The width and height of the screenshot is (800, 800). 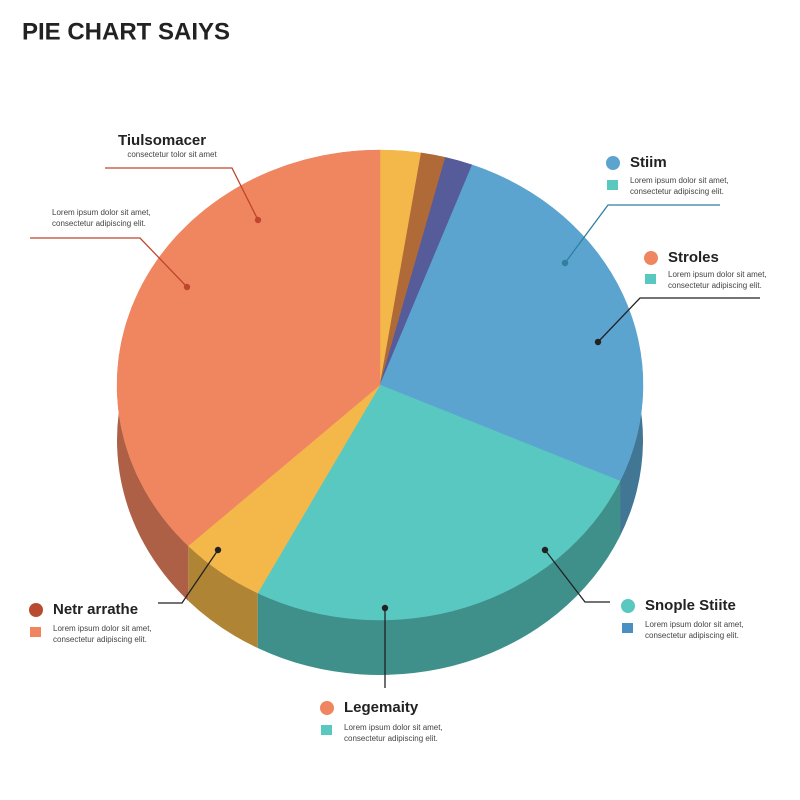 What do you see at coordinates (648, 162) in the screenshot?
I see `annotation-title: Stiim` at bounding box center [648, 162].